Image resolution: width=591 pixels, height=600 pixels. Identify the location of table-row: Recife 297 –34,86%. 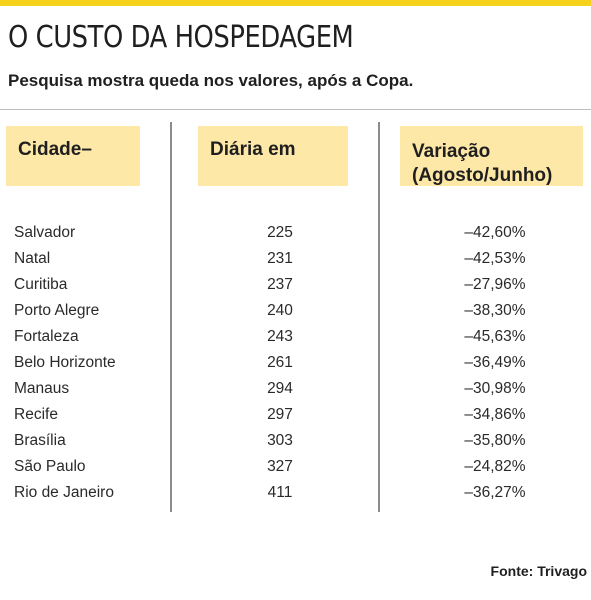
(295, 417).